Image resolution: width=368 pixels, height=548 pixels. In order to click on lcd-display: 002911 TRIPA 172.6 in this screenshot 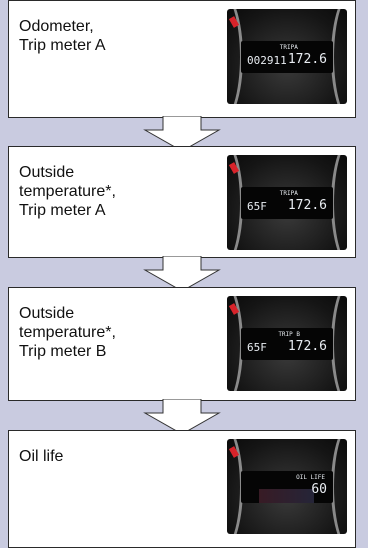, I will do `click(287, 57)`.